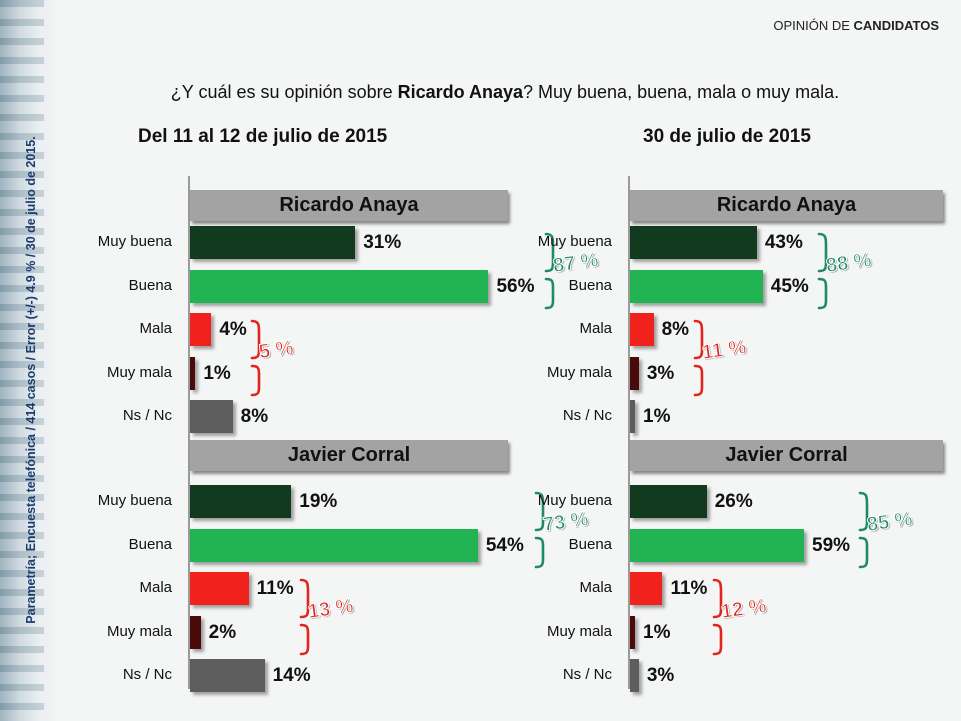 This screenshot has width=961, height=721. I want to click on decorative-sidebar, so click(28, 360).